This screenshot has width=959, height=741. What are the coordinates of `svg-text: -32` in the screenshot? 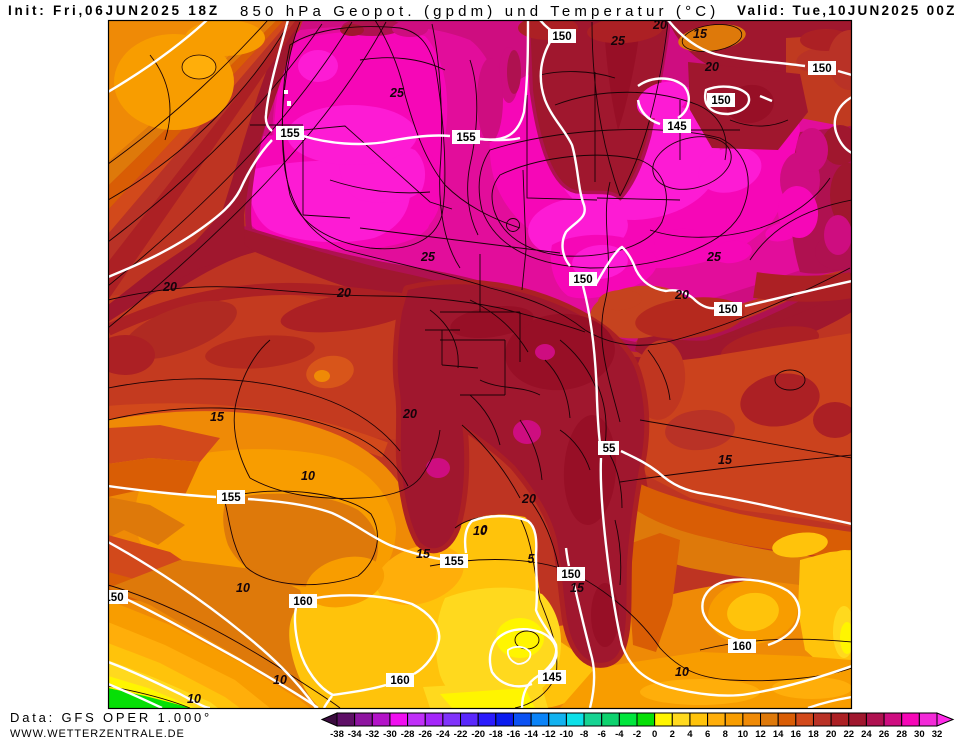 It's located at (372, 734).